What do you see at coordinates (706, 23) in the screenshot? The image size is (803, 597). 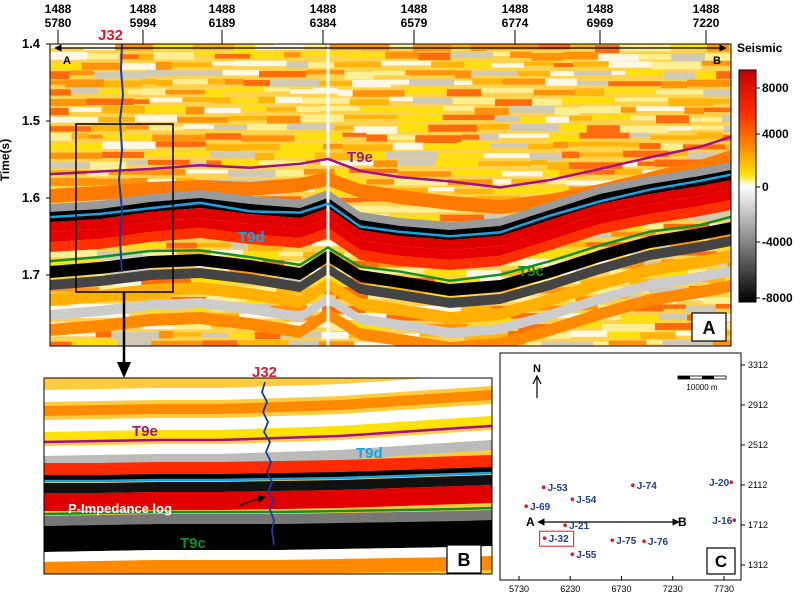 I see `trace-label-bottom: 7220` at bounding box center [706, 23].